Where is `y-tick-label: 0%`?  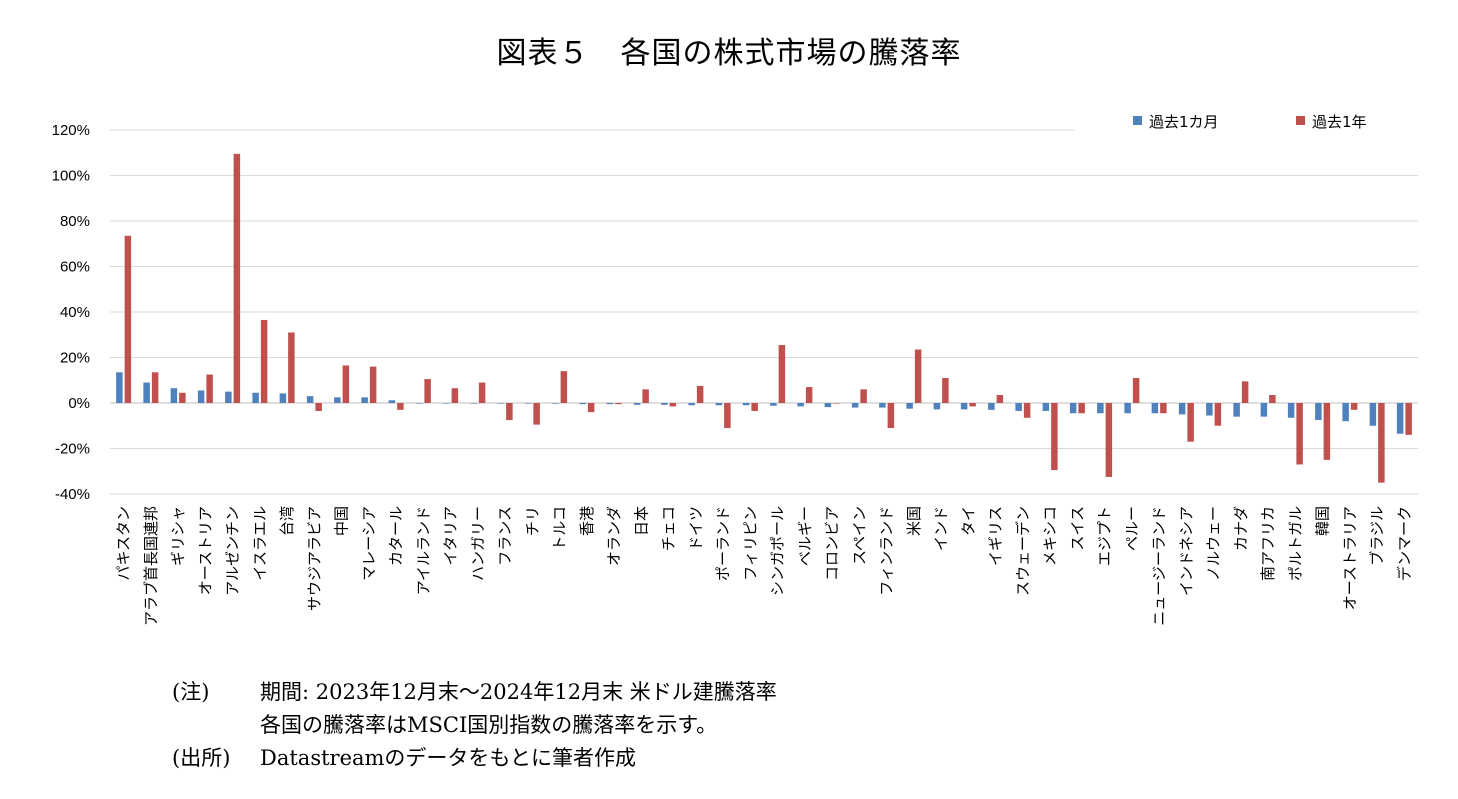
y-tick-label: 0% is located at coordinates (79, 403).